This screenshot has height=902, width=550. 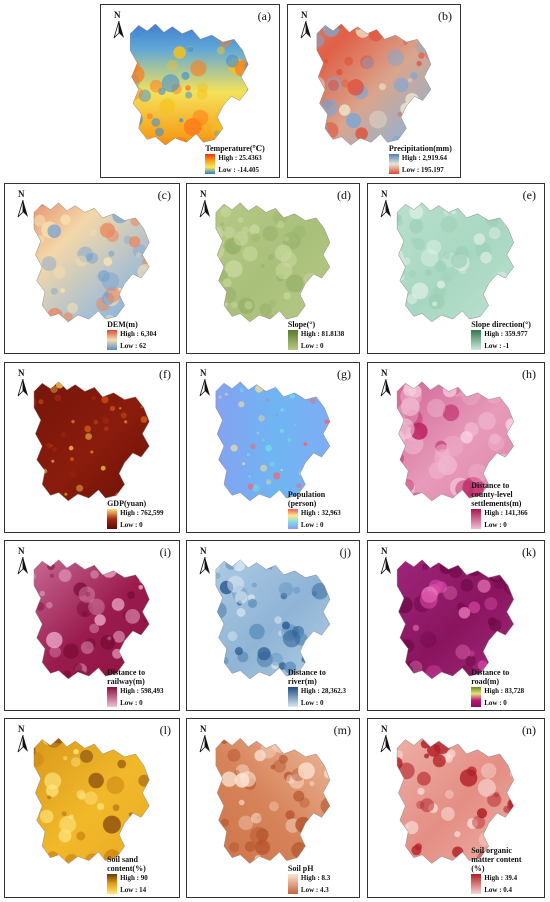 I want to click on map-j, so click(x=273, y=619).